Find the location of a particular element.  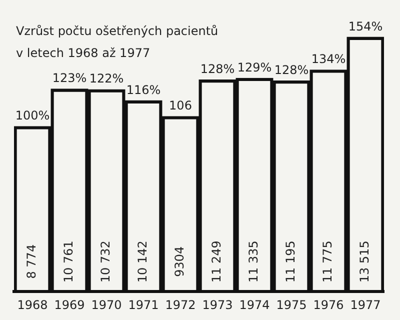

data-label: 10 761 is located at coordinates (69, 261).